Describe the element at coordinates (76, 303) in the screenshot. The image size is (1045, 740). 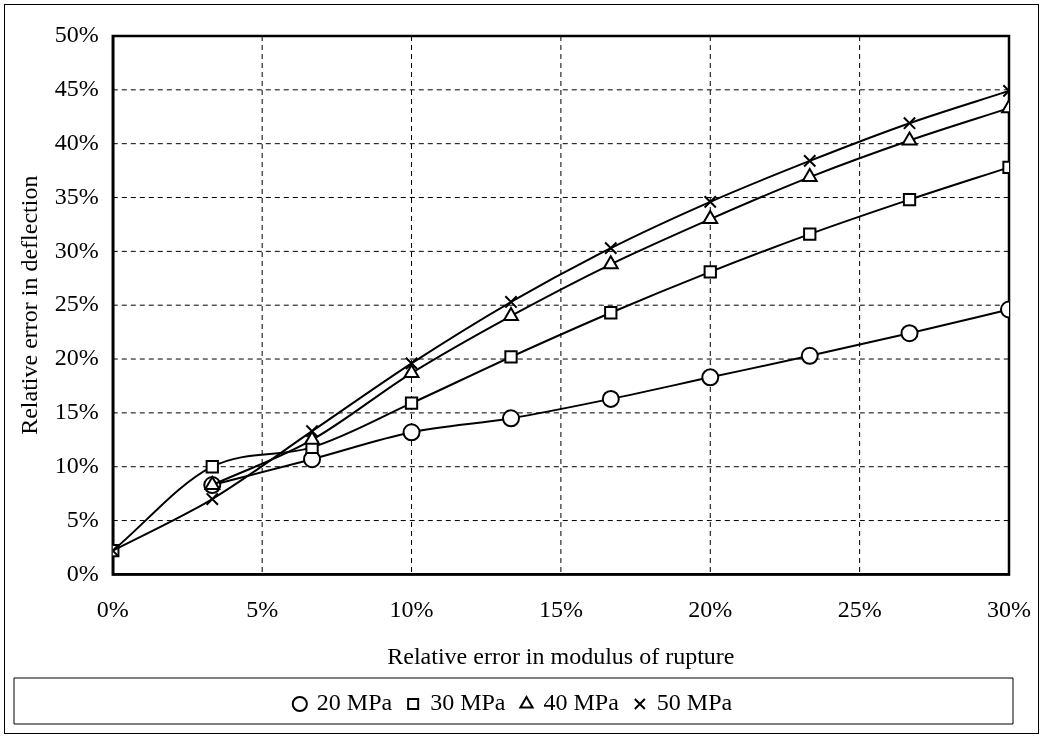
I see `y-tick-label: 25%` at that location.